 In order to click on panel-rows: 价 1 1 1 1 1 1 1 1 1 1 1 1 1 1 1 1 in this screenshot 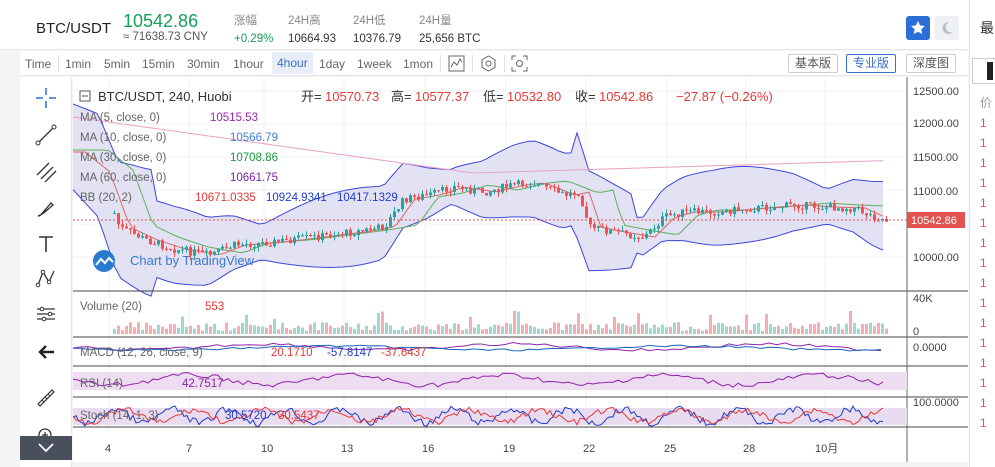, I will do `click(986, 263)`.